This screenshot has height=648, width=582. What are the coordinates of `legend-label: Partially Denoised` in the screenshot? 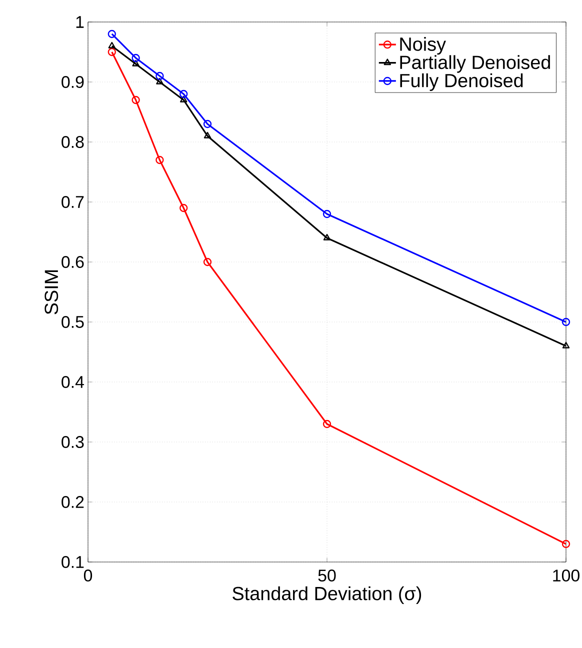 It's located at (475, 64).